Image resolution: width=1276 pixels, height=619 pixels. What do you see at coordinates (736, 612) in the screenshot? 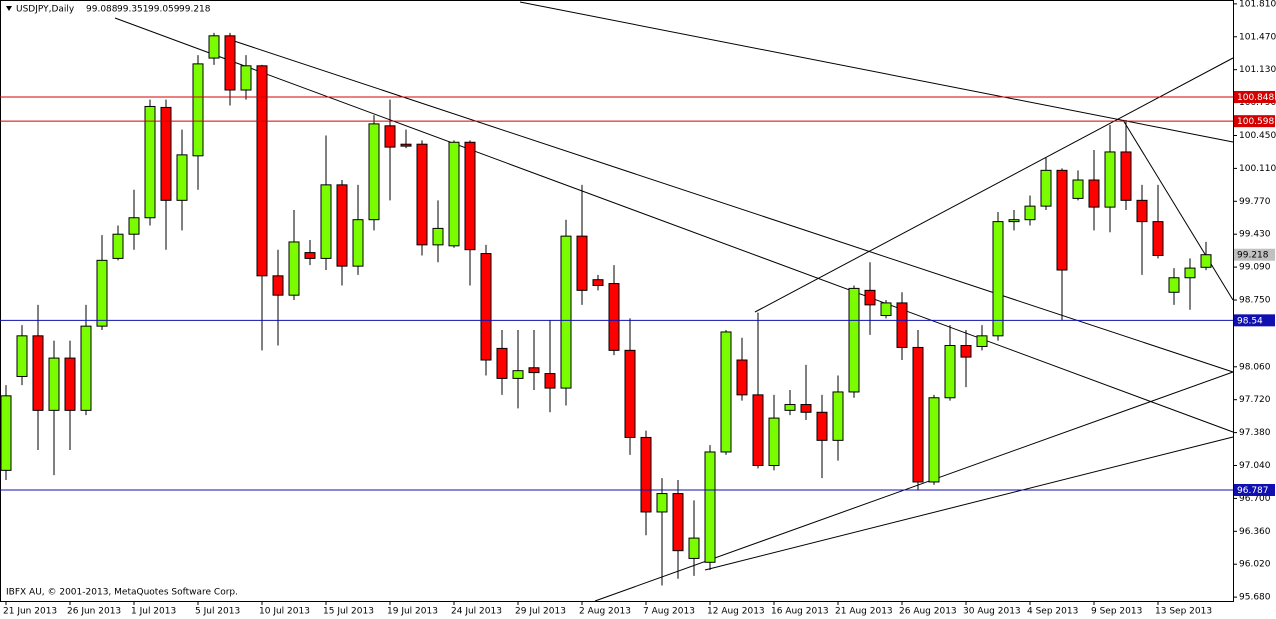
I see `x-tick-label: 12 Aug 2013` at bounding box center [736, 612].